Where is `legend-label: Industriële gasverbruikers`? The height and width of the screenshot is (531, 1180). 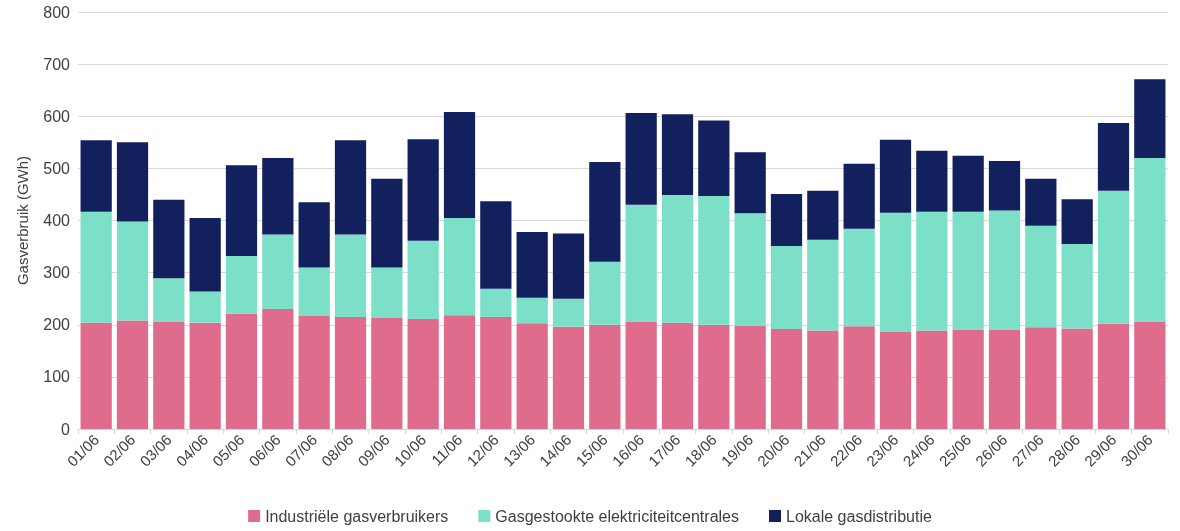
legend-label: Industriële gasverbruikers is located at coordinates (357, 516).